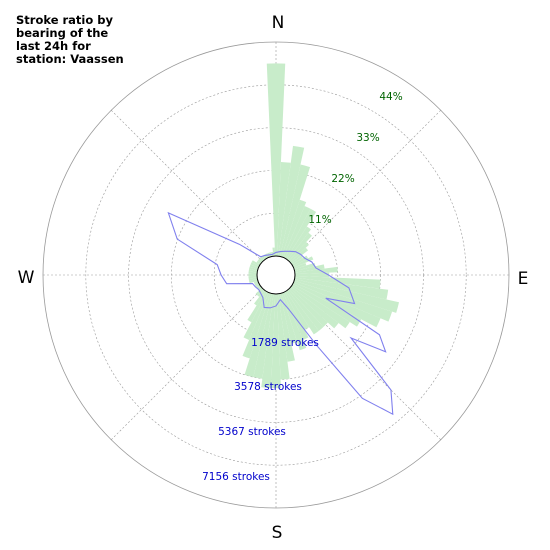 This screenshot has height=550, width=550. I want to click on cardinal-label-w: W, so click(26, 278).